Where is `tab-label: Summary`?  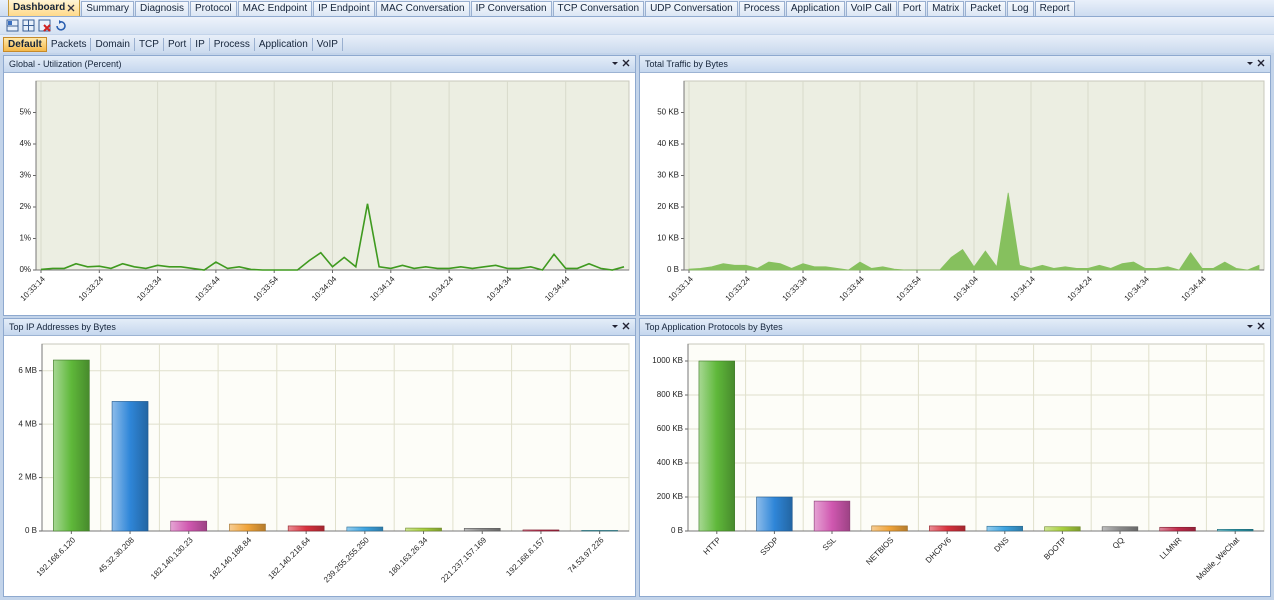
tab-label: Summary is located at coordinates (108, 8).